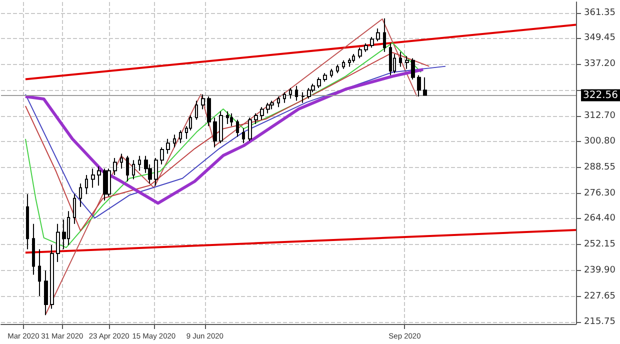  Describe the element at coordinates (600, 271) in the screenshot. I see `y-tick-label: 239.90` at that location.